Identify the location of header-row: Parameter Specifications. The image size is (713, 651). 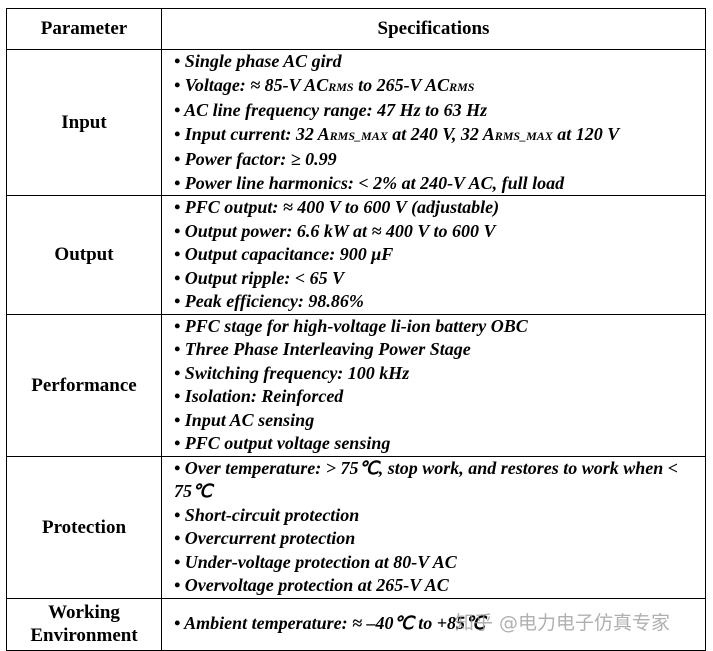
(356, 29).